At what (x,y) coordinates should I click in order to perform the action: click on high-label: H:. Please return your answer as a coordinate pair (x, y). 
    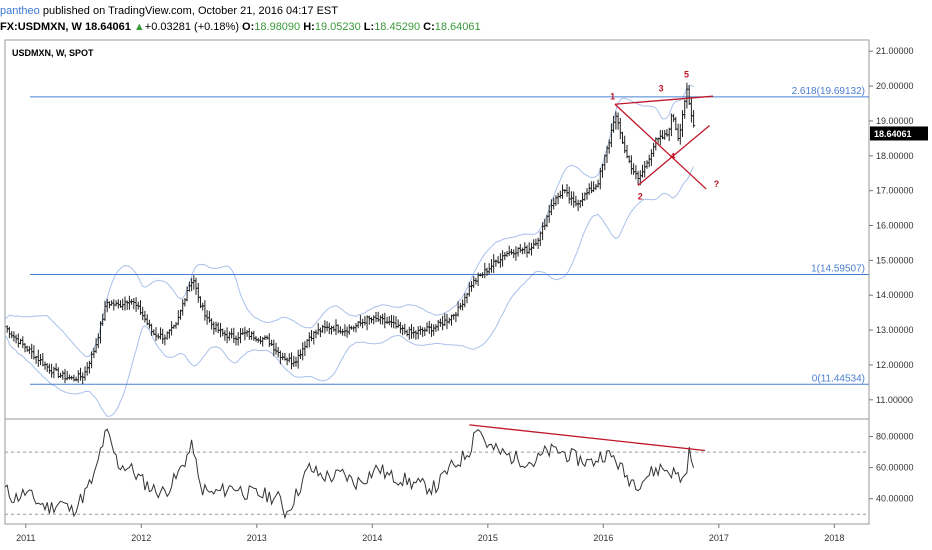
    Looking at the image, I should click on (309, 27).